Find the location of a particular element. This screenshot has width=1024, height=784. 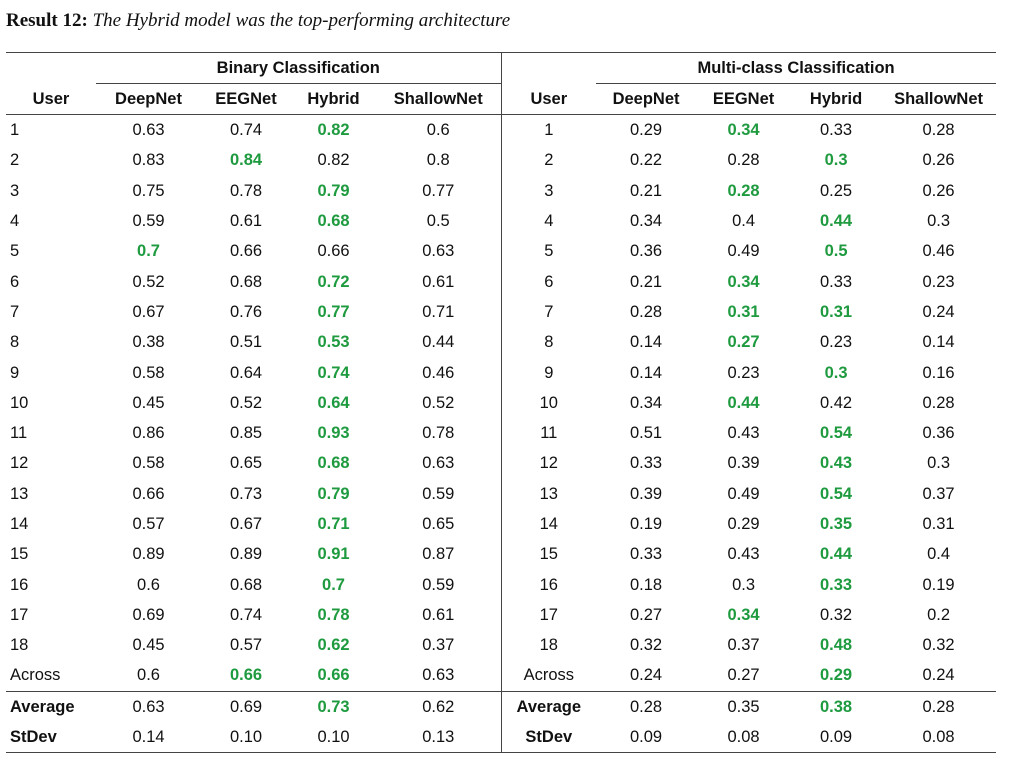

multi-value-cell: 0.39 is located at coordinates (743, 463).